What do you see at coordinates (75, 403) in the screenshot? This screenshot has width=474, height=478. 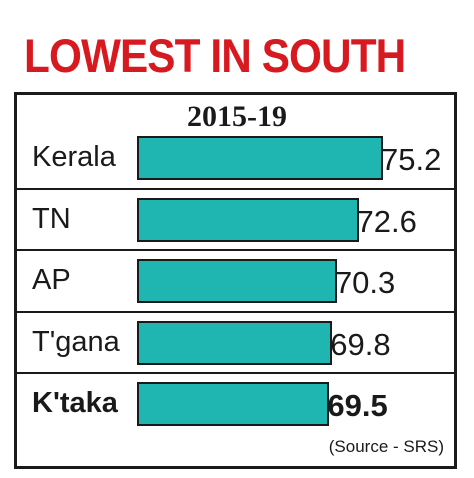 I see `category-label: K'taka` at bounding box center [75, 403].